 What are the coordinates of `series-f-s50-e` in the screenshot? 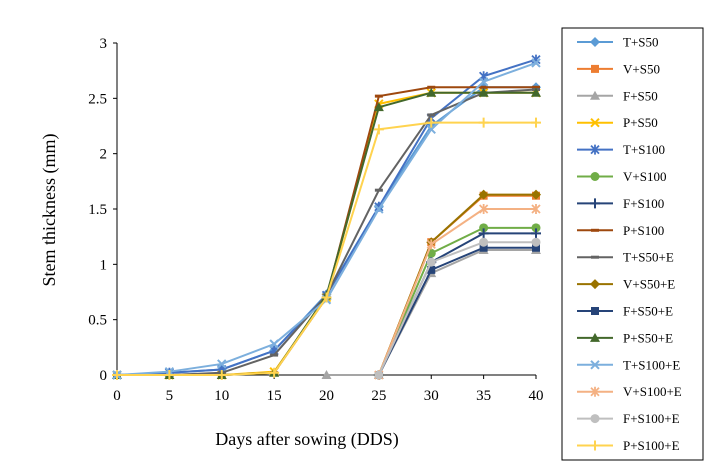 It's located at (457, 311).